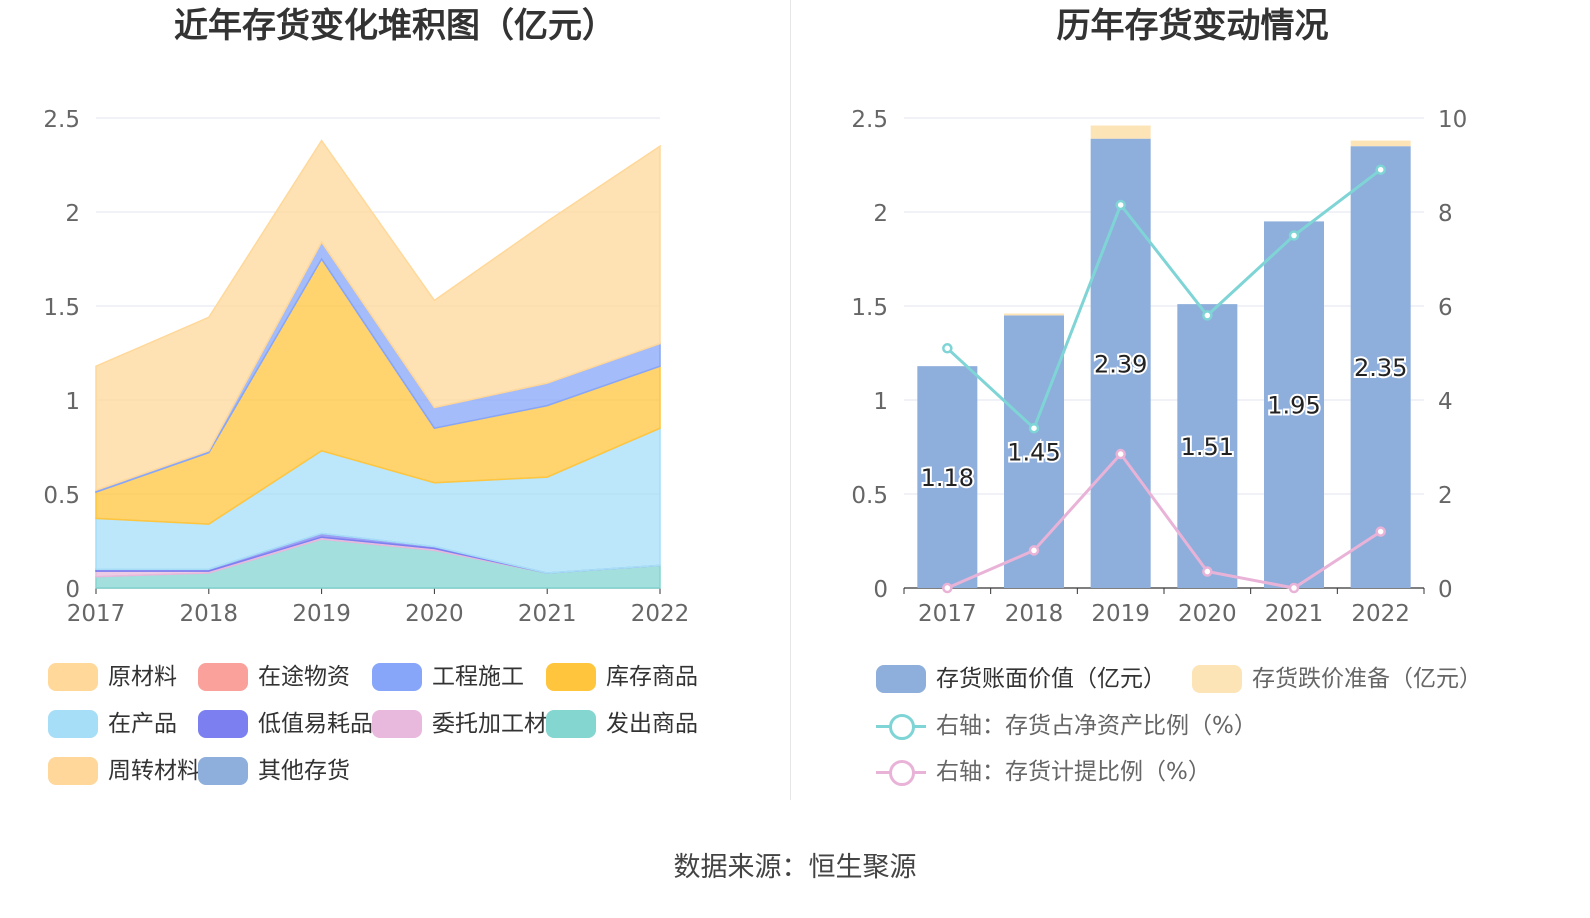 The image size is (1590, 918). Describe the element at coordinates (154, 771) in the screenshot. I see `legend-label: 周转材料` at that location.